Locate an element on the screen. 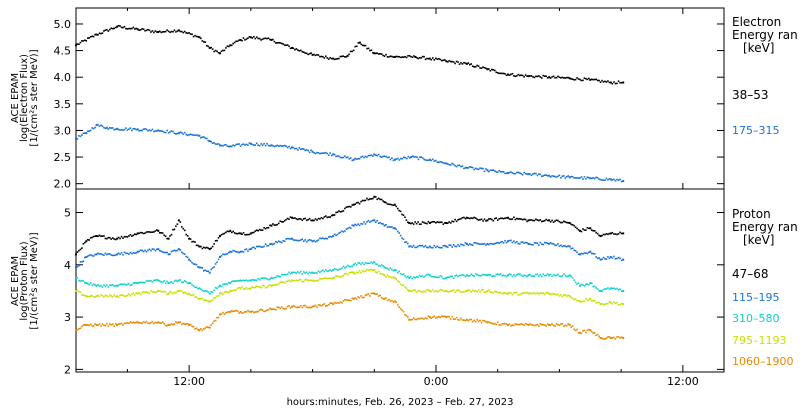 This screenshot has width=800, height=410. proton-legend-series-1: 47–68 is located at coordinates (750, 274).